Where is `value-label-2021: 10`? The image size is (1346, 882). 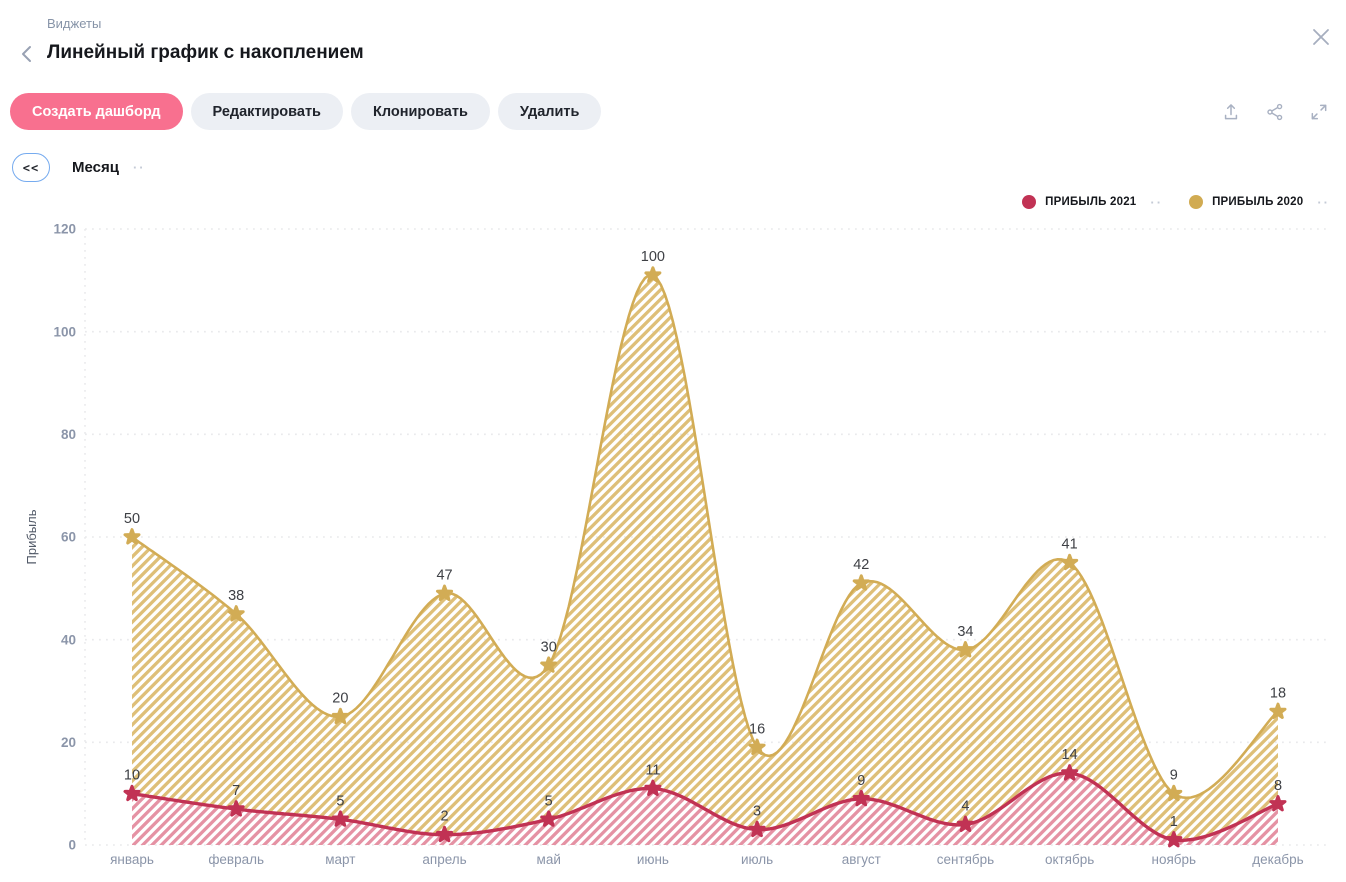
value-label-2021: 10 is located at coordinates (132, 776).